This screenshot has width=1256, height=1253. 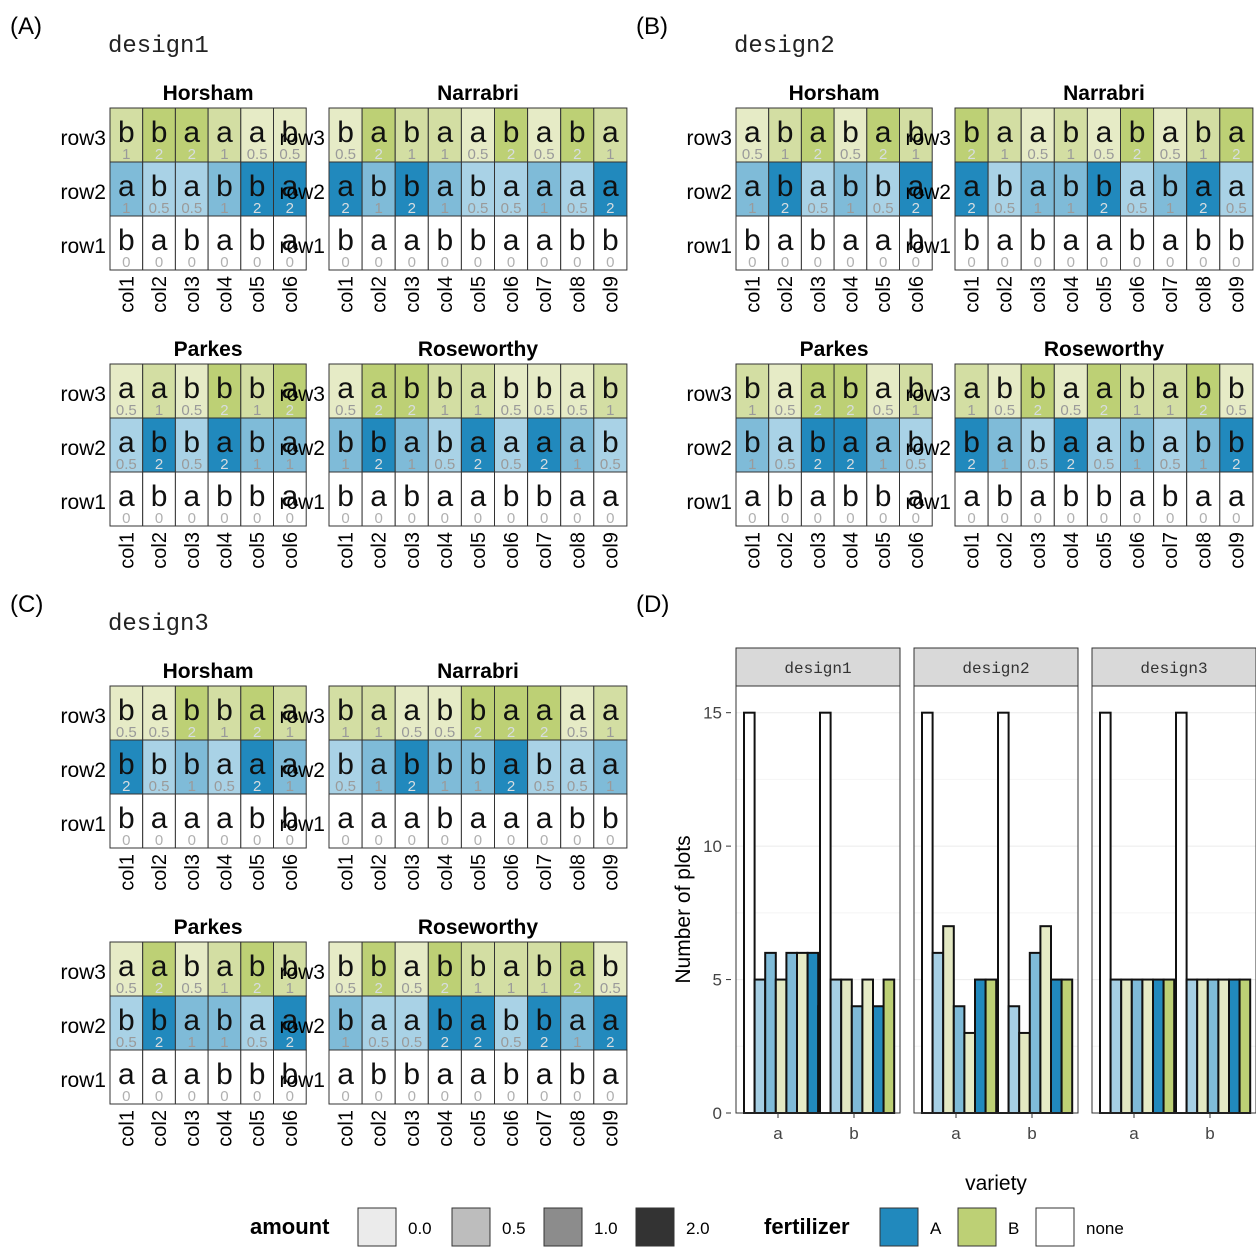 I want to click on legend-swatch, so click(x=377, y=1227).